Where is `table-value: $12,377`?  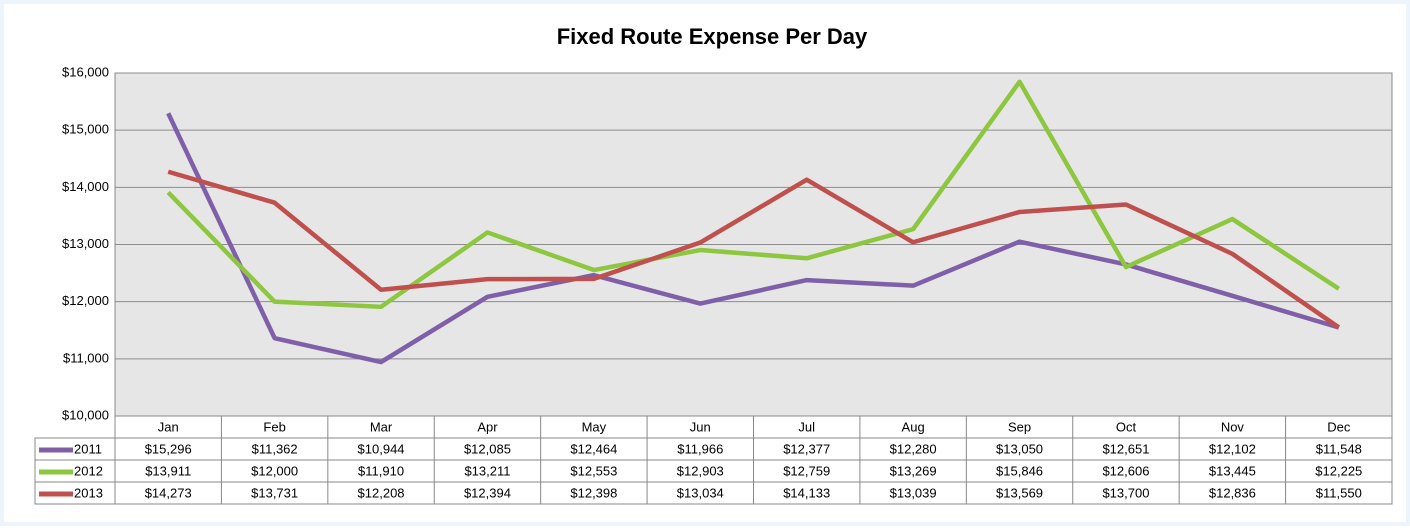 table-value: $12,377 is located at coordinates (806, 448).